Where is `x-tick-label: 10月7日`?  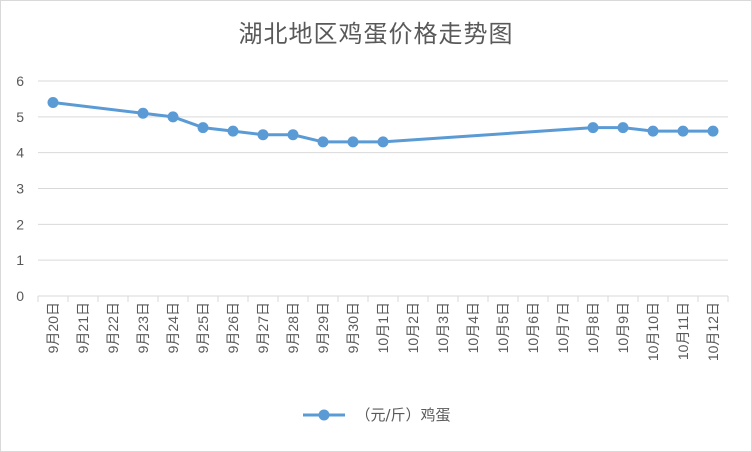
x-tick-label: 10月7日 is located at coordinates (563, 327).